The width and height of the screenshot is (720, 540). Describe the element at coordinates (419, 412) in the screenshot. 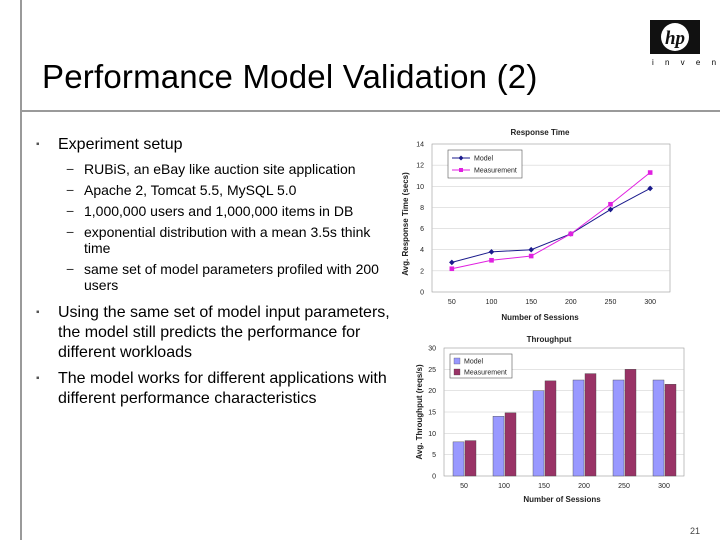

I see `y-axis-title: Avg. Throughput (reqs/s)` at that location.